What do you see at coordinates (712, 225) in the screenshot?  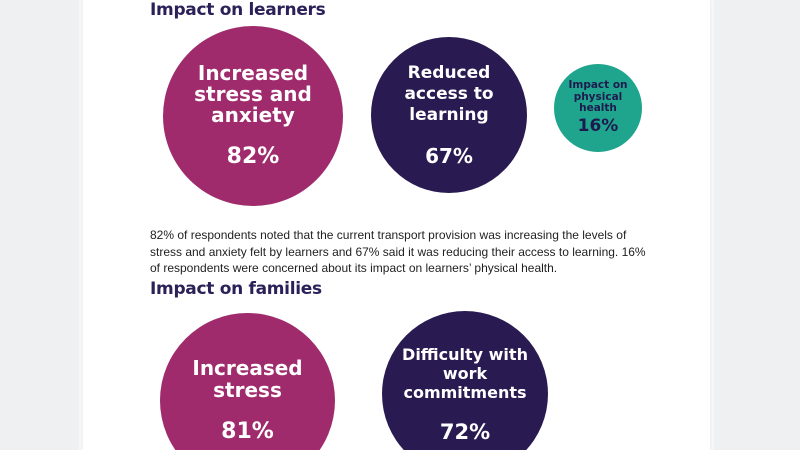 I see `page-edge-right` at bounding box center [712, 225].